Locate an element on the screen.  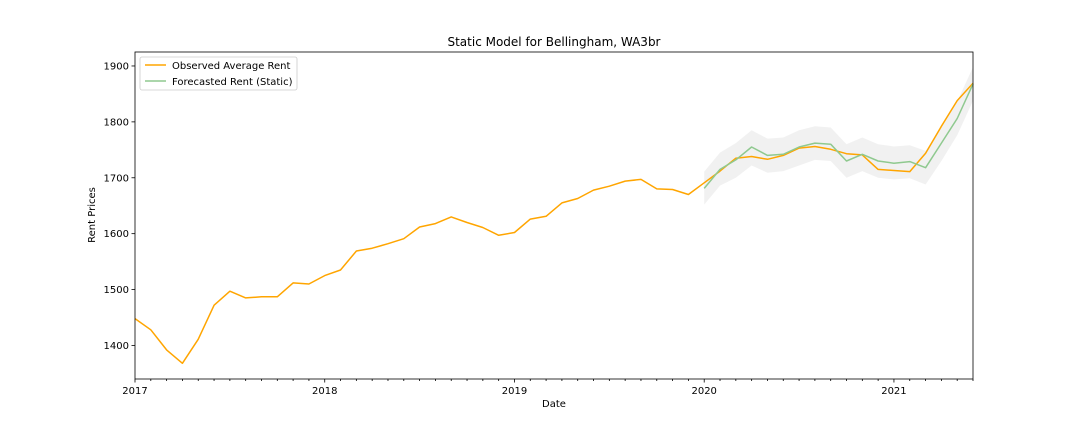
y-tick-label: 1700 is located at coordinates (116, 178).